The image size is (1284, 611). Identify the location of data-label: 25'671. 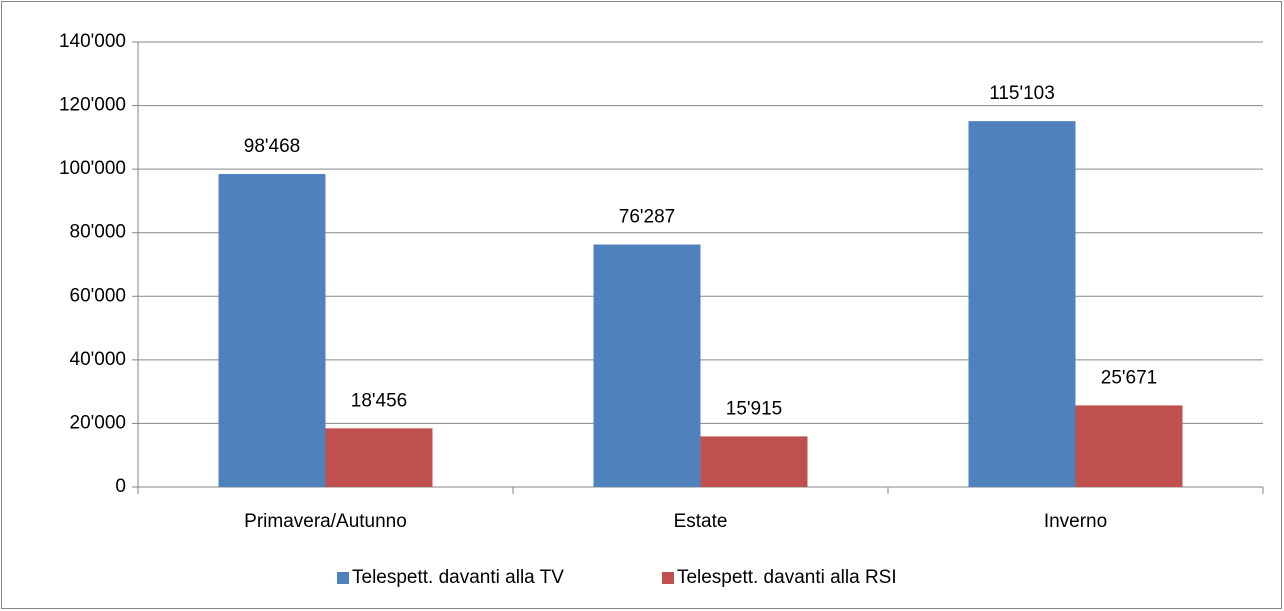
(1129, 377).